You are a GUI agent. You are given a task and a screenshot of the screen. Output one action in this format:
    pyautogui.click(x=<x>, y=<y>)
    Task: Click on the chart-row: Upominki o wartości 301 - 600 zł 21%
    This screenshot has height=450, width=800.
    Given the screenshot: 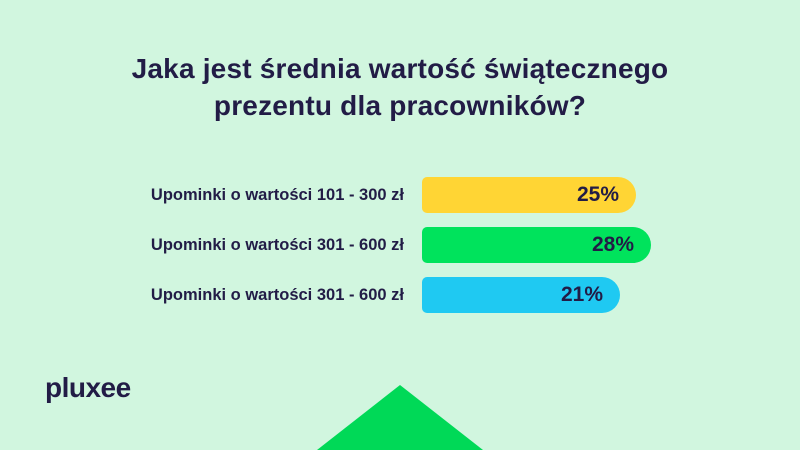 What is the action you would take?
    pyautogui.click(x=400, y=295)
    